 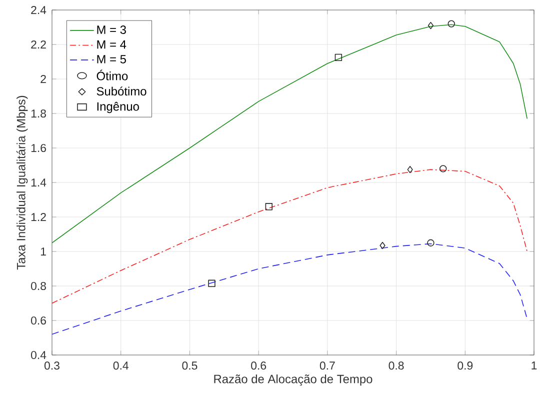 I want to click on legend-label: Ingênuo, so click(x=118, y=108).